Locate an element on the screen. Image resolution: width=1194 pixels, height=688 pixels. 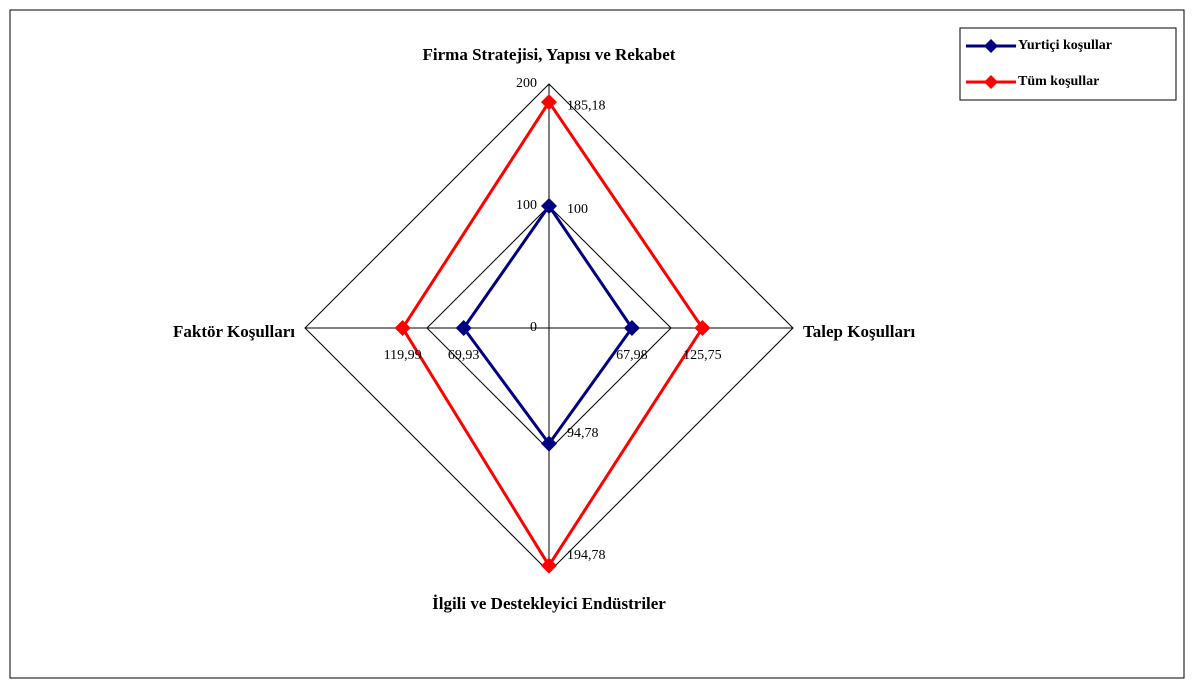
value-label: 185,18 is located at coordinates (586, 105).